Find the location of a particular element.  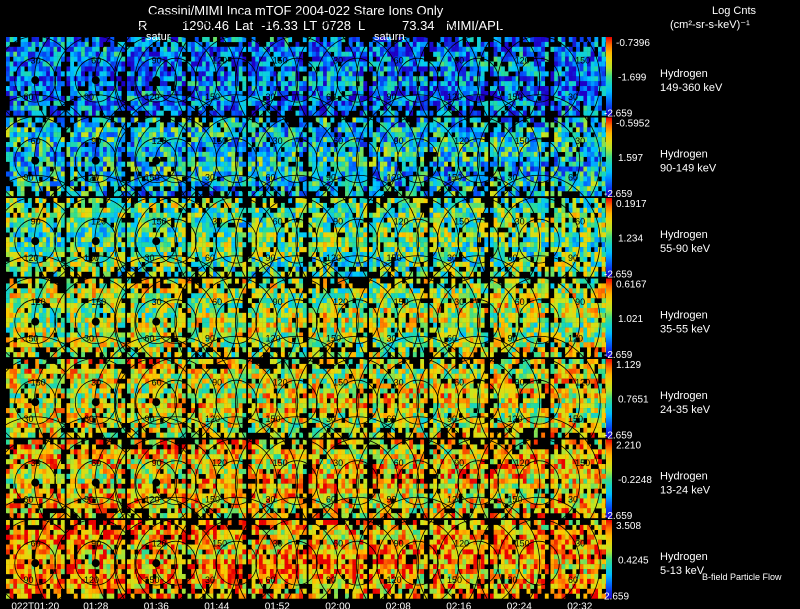

panel-6-cell-2: 60 90 is located at coordinates (95, 483).